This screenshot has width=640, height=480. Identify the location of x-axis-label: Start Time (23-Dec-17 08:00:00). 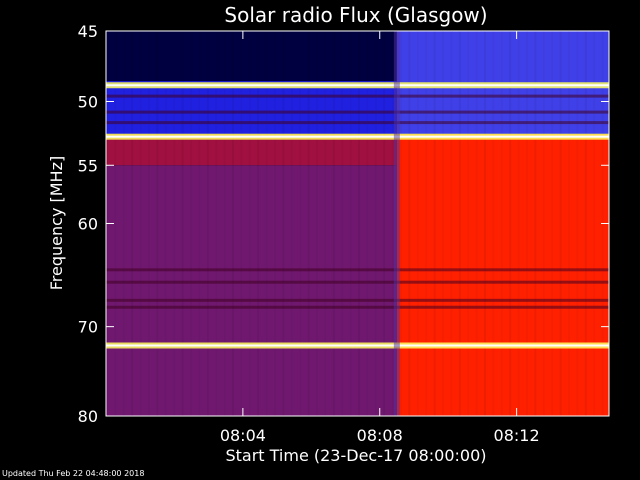
(355, 455).